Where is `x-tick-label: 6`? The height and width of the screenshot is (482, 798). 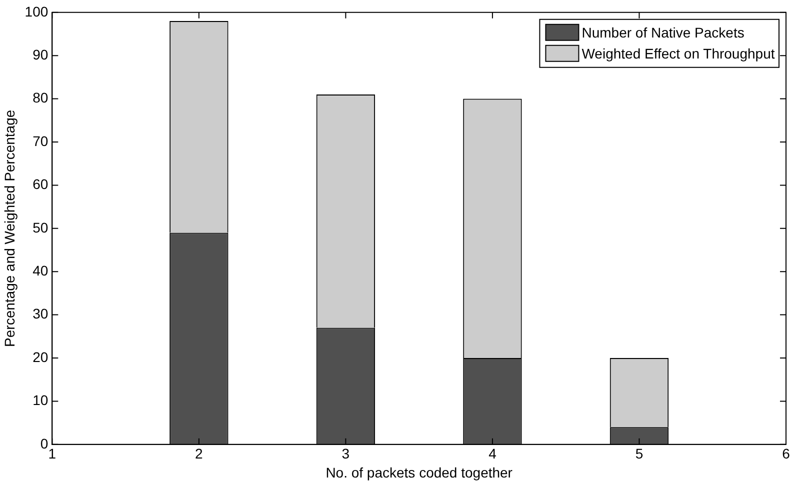
x-tick-label: 6 is located at coordinates (786, 454).